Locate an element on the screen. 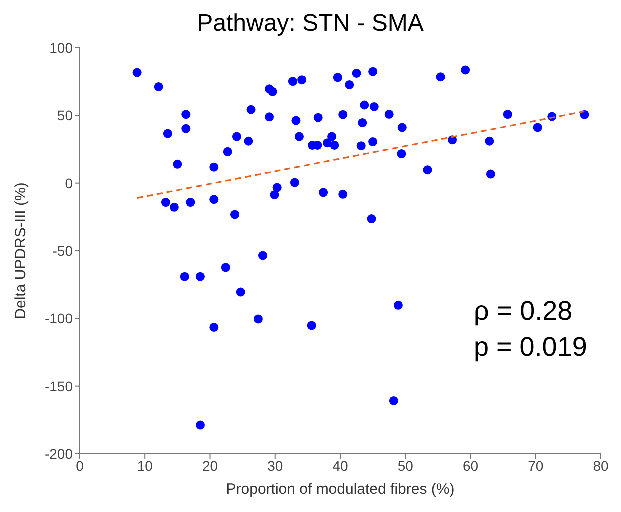  x-tick-label: 80 is located at coordinates (601, 466).